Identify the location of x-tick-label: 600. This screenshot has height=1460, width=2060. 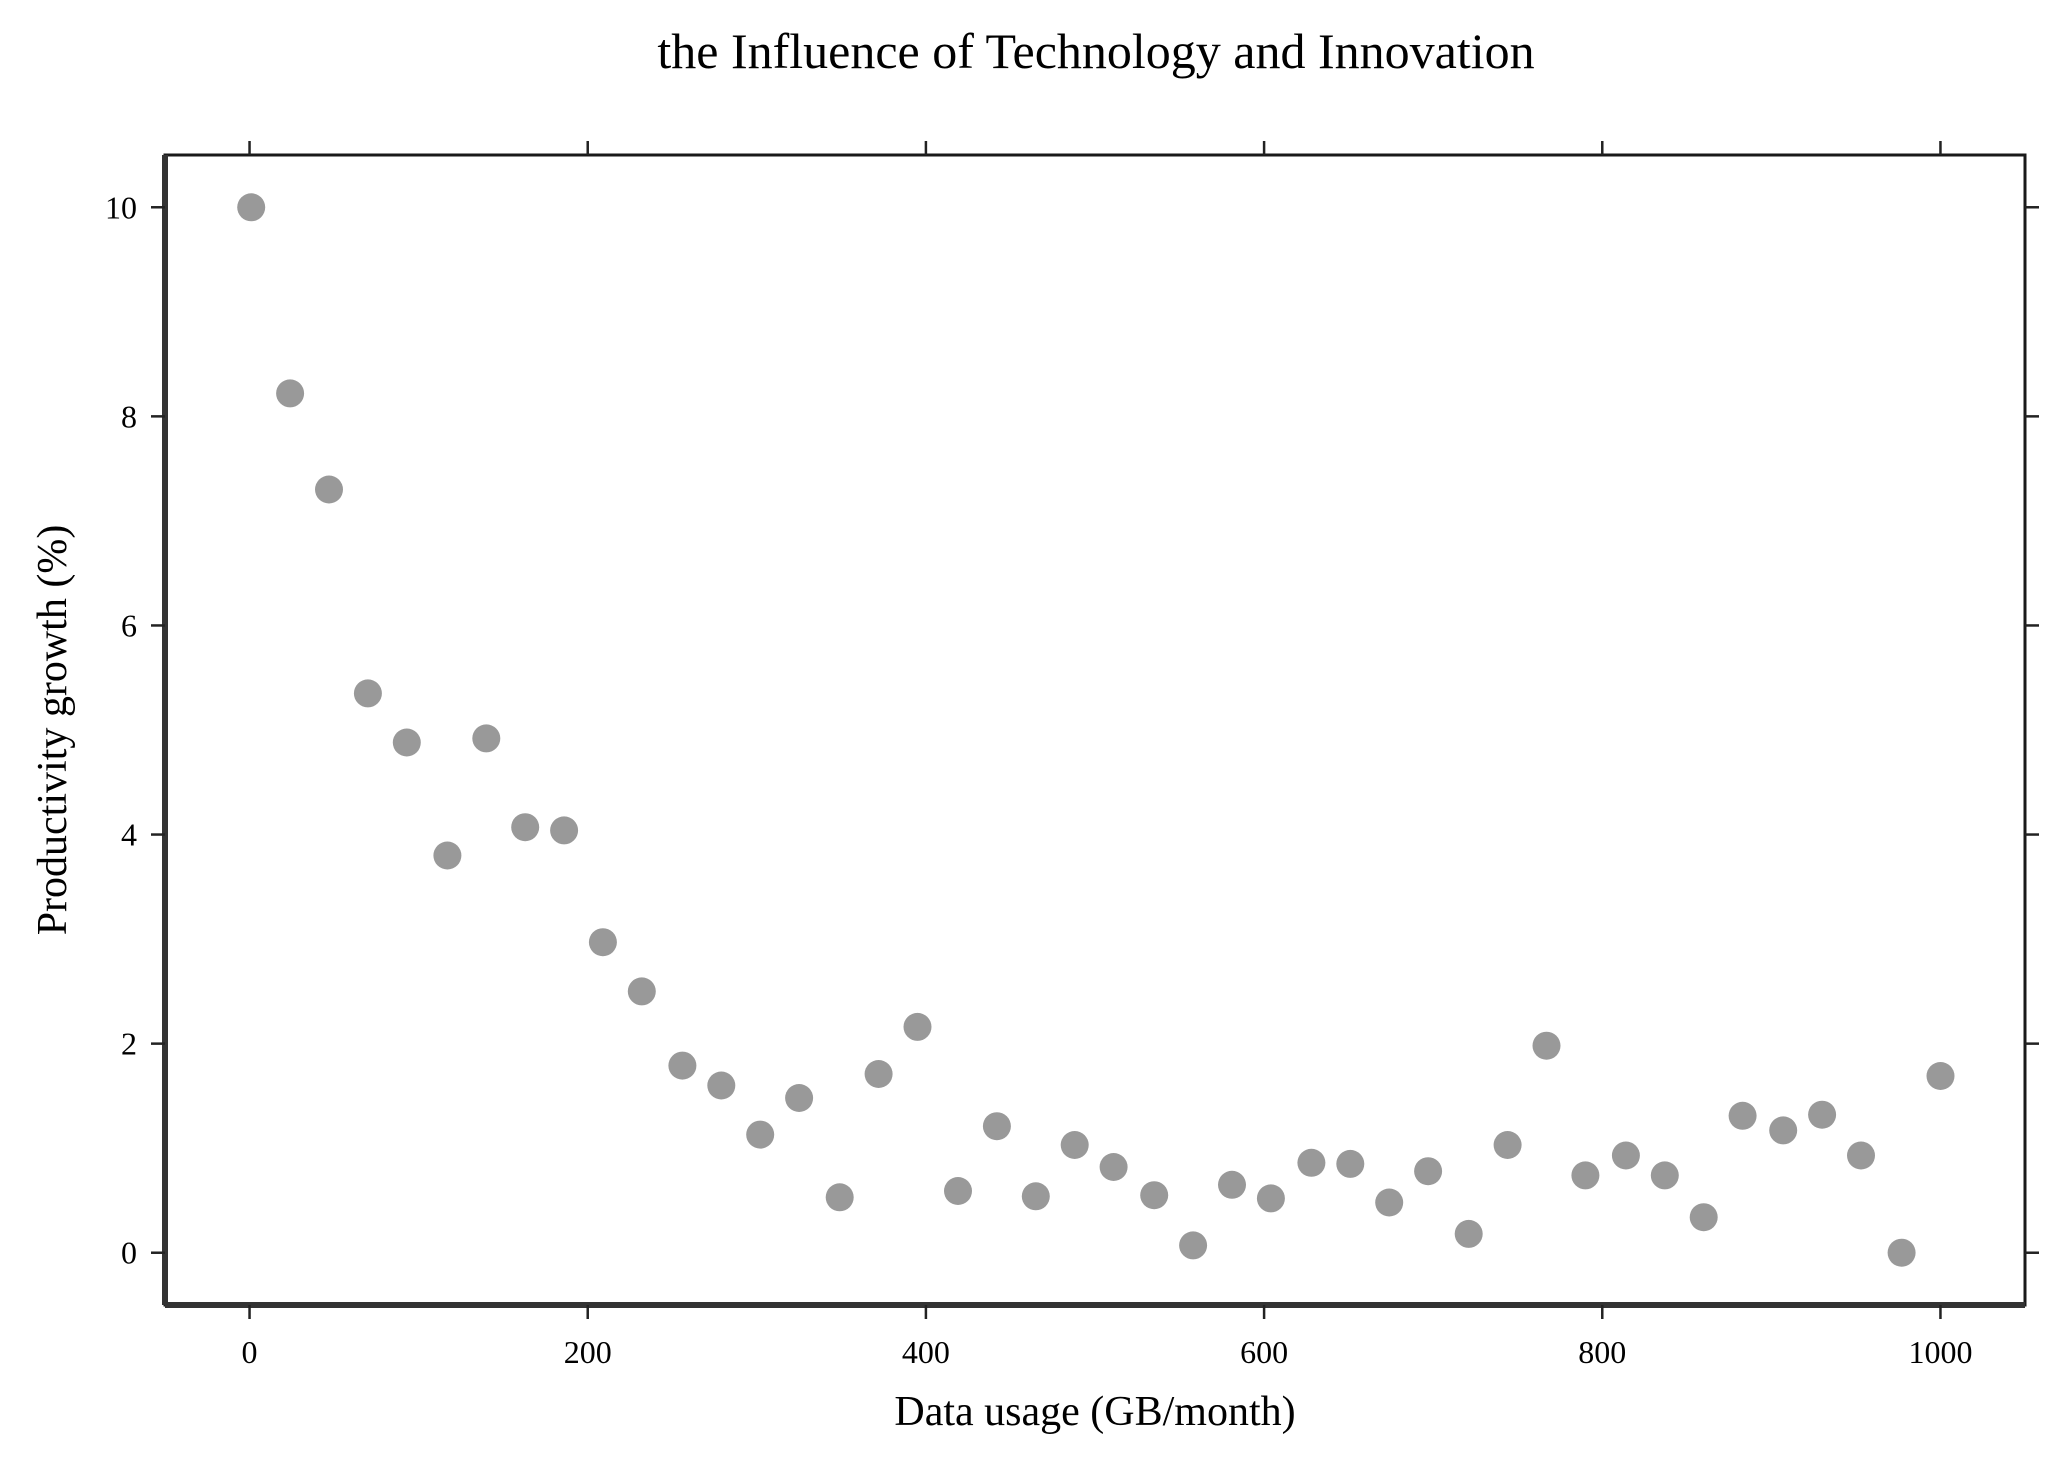
(1264, 1352).